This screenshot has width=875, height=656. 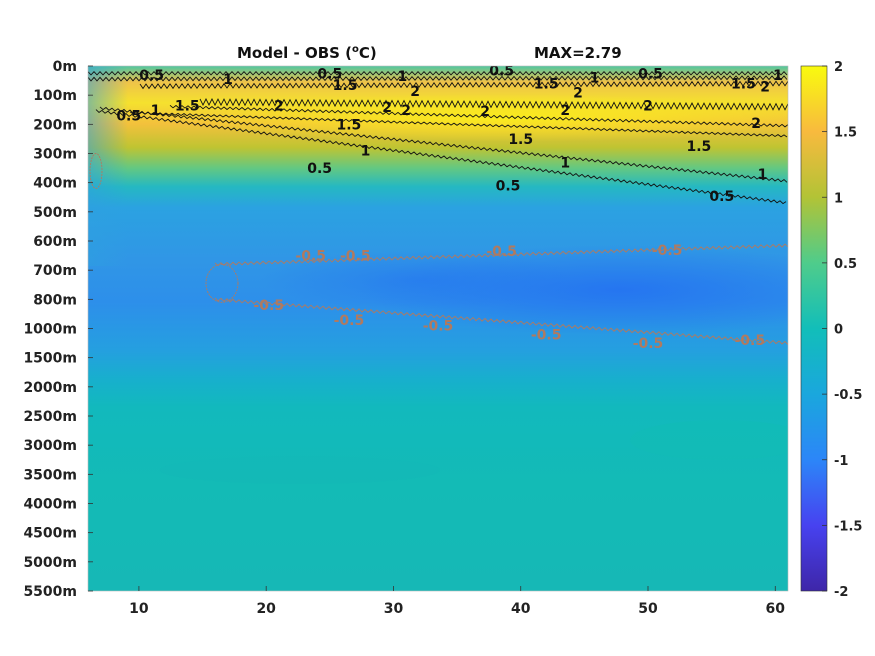 I want to click on contour-line-1.5, so click(x=463, y=85).